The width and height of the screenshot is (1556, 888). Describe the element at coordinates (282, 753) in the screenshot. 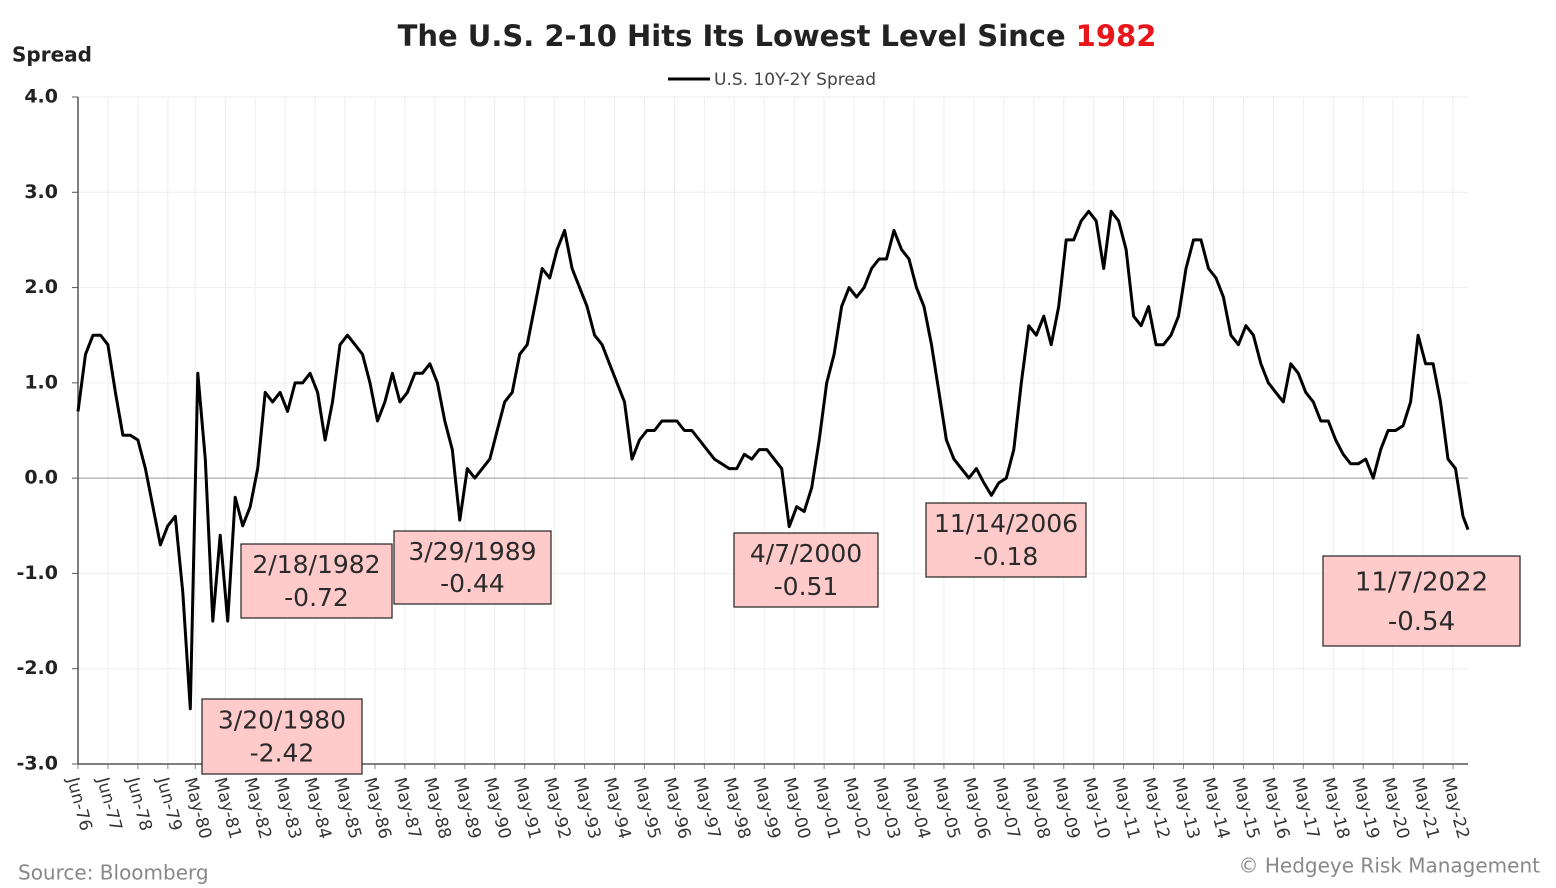

I see `annotation-value: -2.42` at that location.